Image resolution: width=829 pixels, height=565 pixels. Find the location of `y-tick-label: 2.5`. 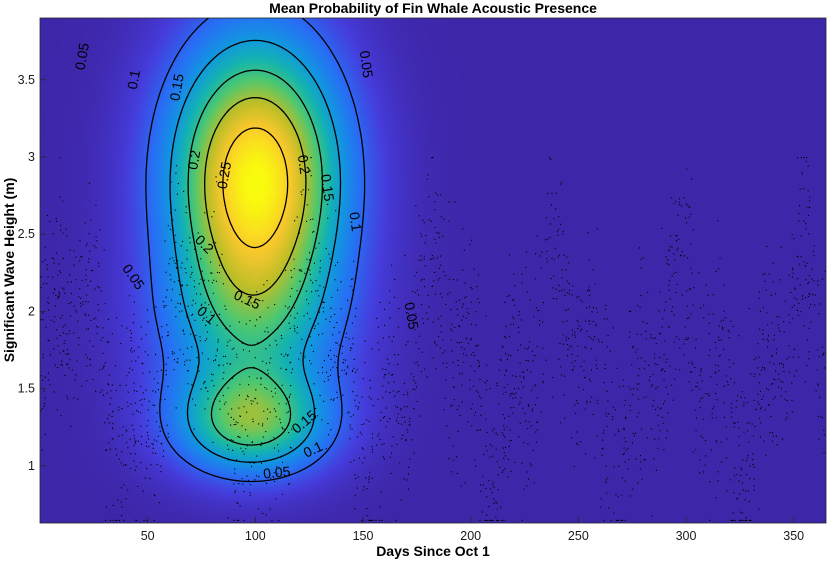

y-tick-label: 2.5 is located at coordinates (26, 234).